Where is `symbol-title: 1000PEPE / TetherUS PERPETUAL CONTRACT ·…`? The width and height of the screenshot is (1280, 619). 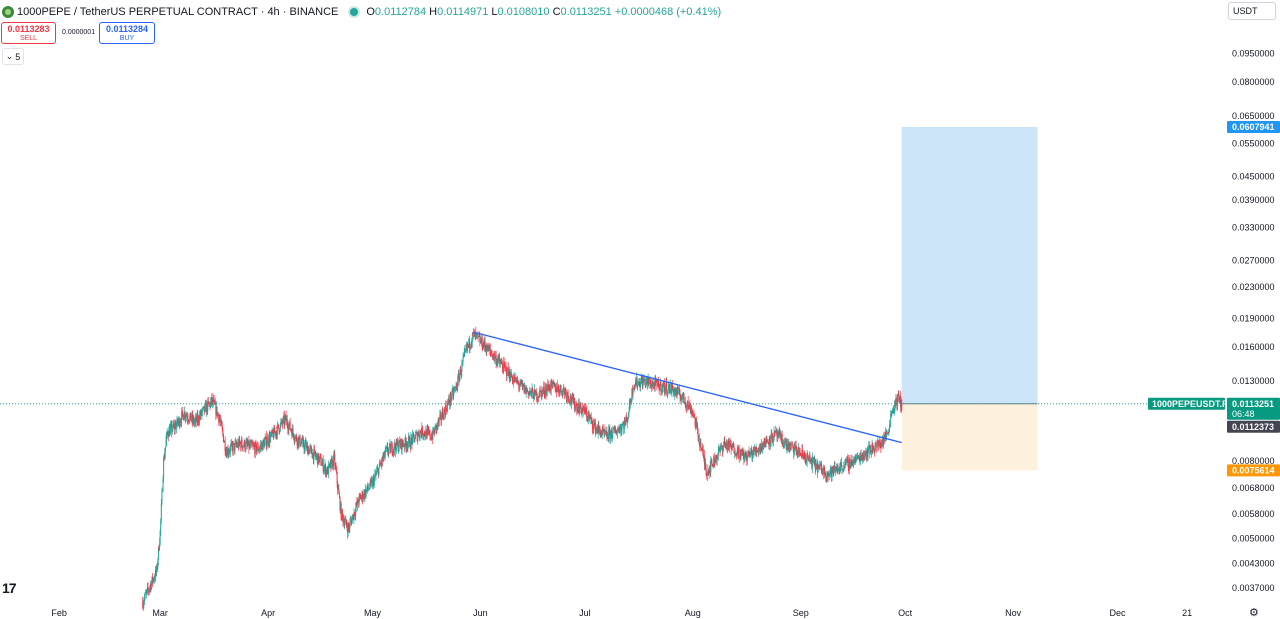 symbol-title: 1000PEPE / TetherUS PERPETUAL CONTRACT ·… is located at coordinates (178, 12).